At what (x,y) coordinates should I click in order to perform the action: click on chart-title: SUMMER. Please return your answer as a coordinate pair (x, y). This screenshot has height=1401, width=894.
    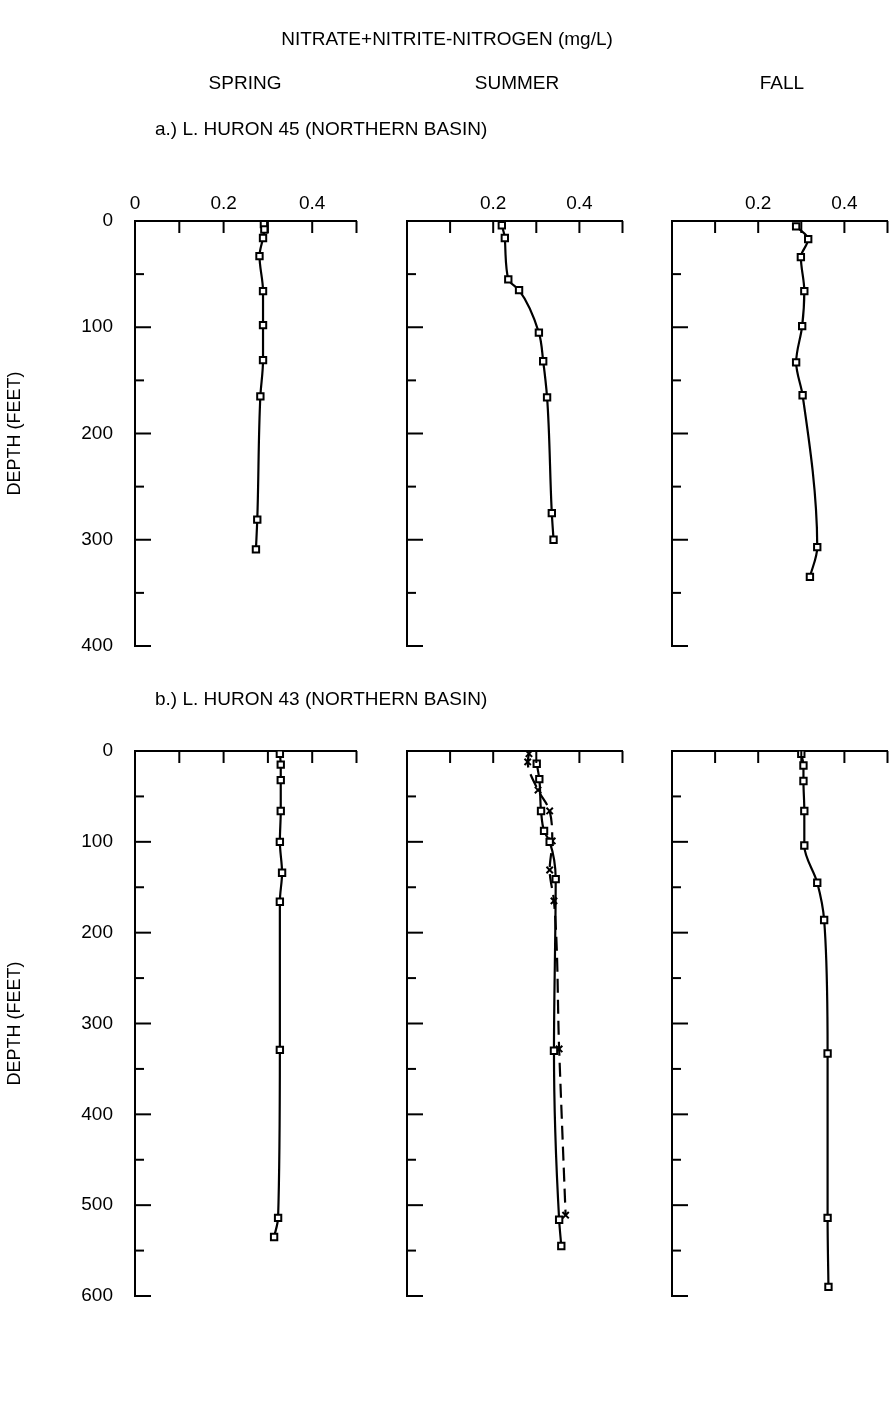
    Looking at the image, I should click on (517, 82).